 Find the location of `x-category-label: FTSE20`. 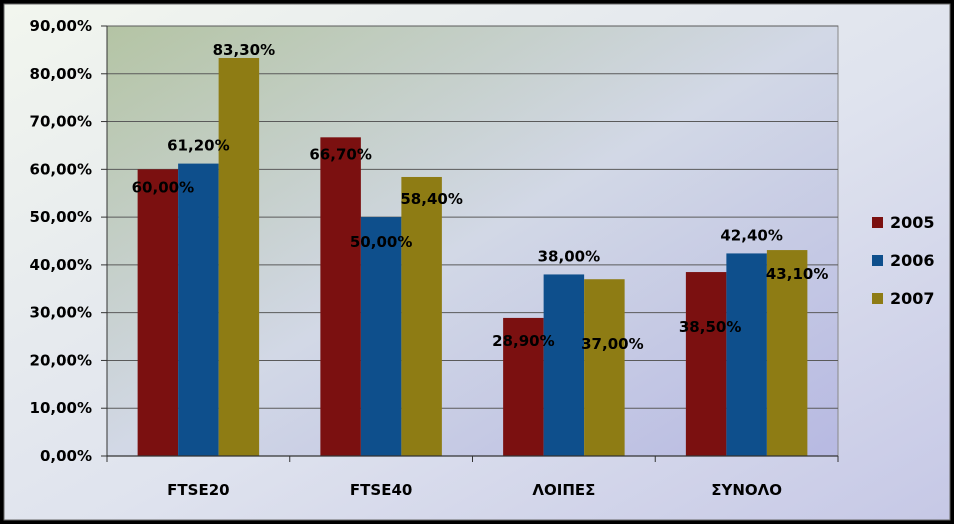

x-category-label: FTSE20 is located at coordinates (198, 490).